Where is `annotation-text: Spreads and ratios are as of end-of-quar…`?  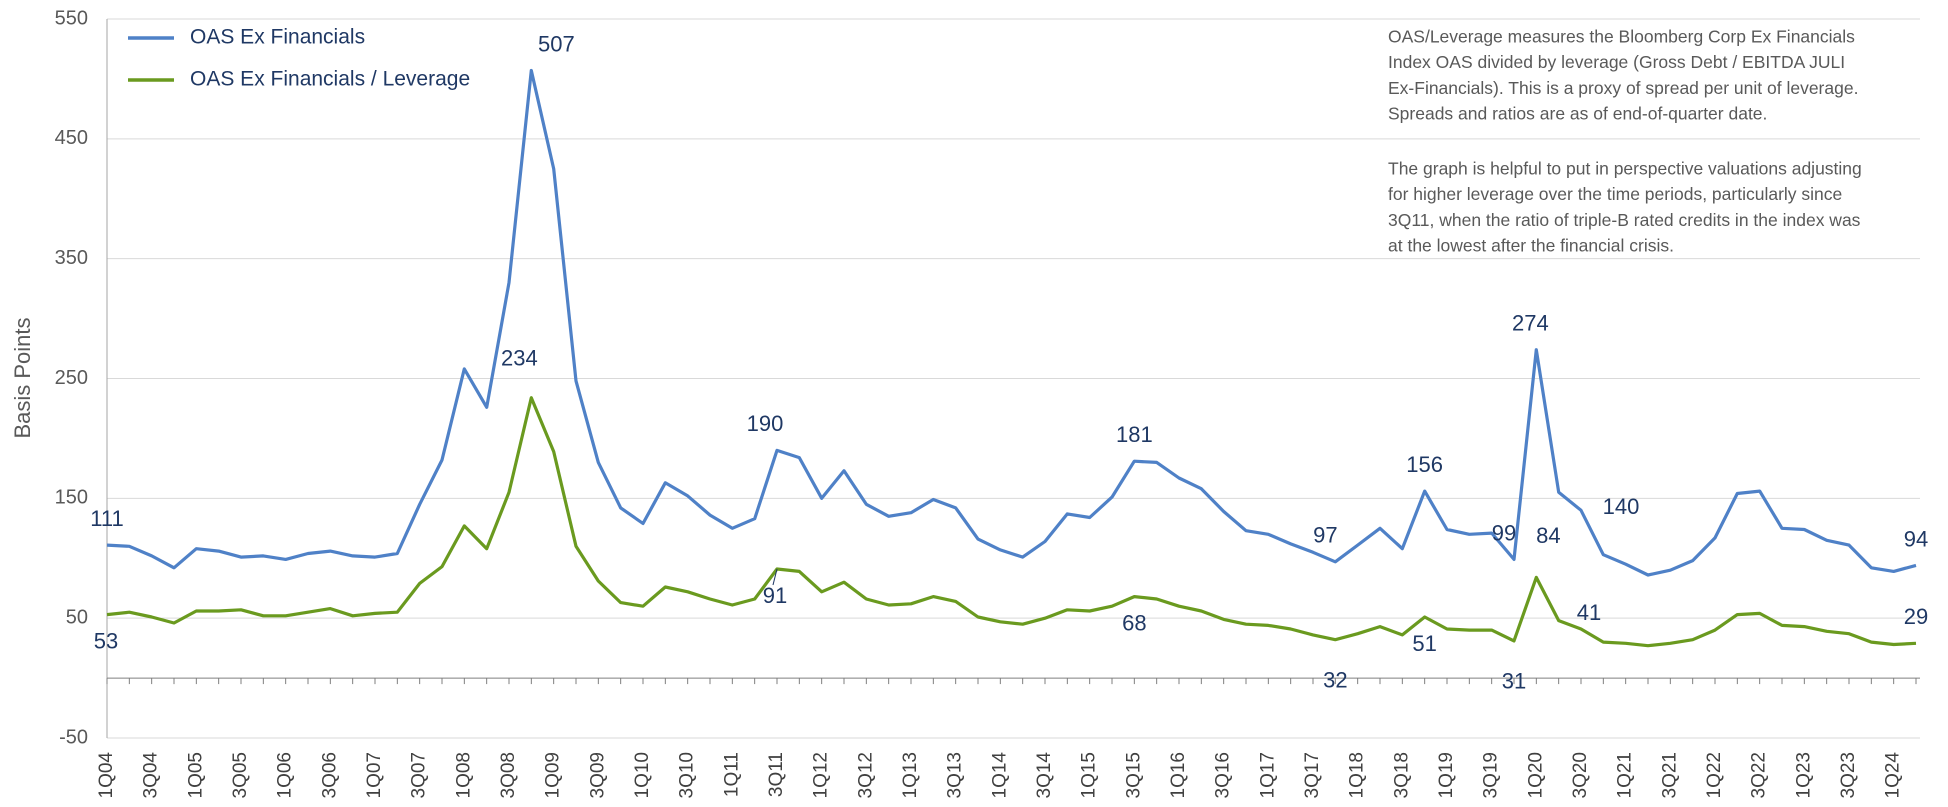
annotation-text: Spreads and ratios are as of end-of-quar… is located at coordinates (1577, 113).